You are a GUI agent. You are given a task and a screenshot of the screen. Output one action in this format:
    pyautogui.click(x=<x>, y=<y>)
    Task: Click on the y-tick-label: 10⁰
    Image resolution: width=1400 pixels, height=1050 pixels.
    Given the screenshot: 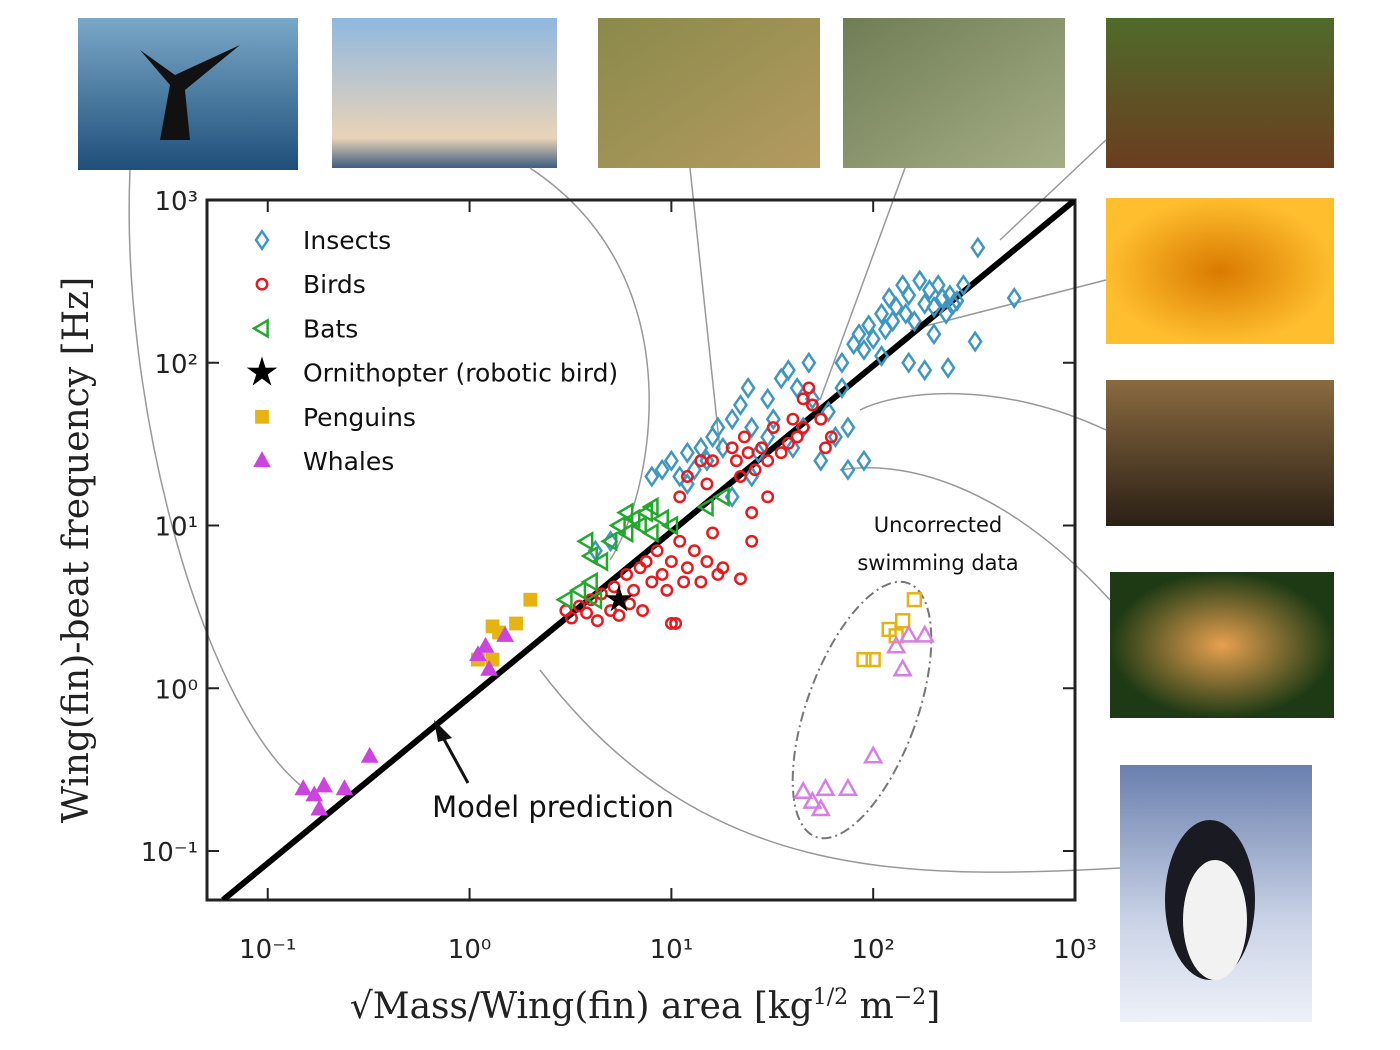 What is the action you would take?
    pyautogui.click(x=176, y=690)
    